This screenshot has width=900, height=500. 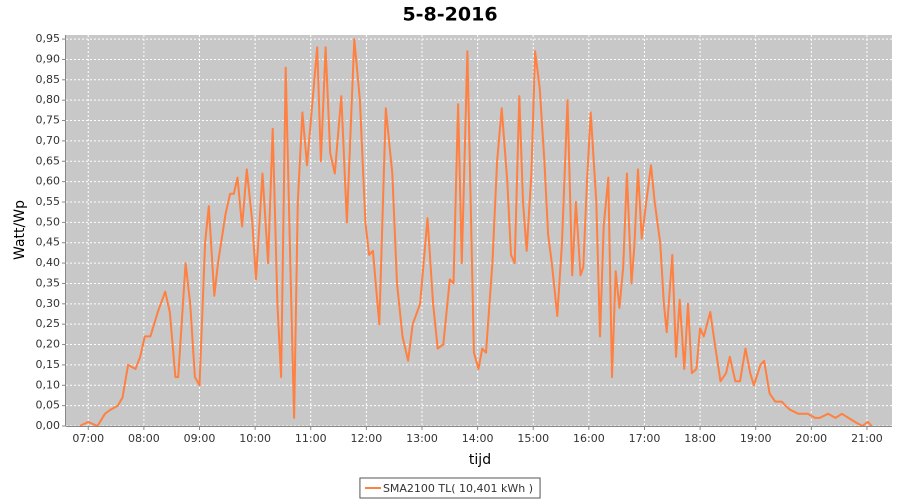 What do you see at coordinates (422, 438) in the screenshot?
I see `x-tick-label: 13:00` at bounding box center [422, 438].